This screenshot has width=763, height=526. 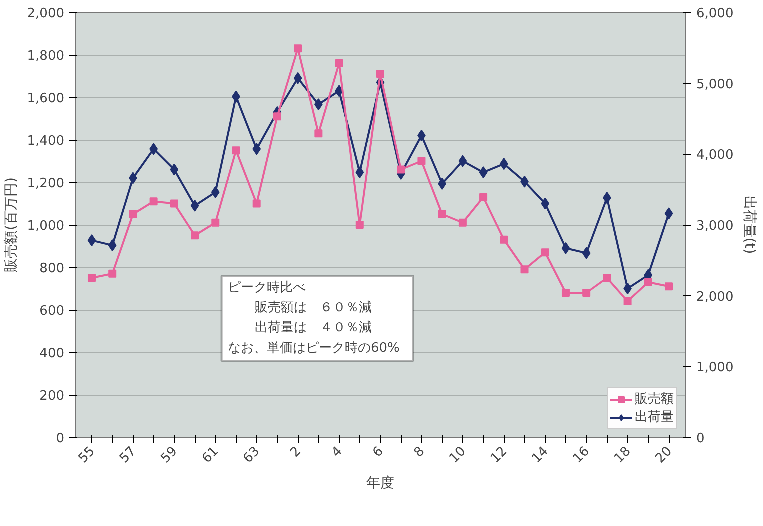 What do you see at coordinates (313, 308) in the screenshot?
I see `annotation: 販売額は ６０％減` at bounding box center [313, 308].